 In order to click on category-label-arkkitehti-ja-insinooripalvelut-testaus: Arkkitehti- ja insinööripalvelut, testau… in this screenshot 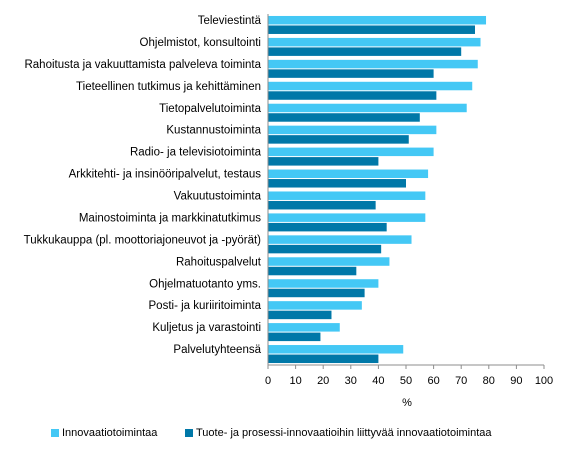, I will do `click(165, 175)`.